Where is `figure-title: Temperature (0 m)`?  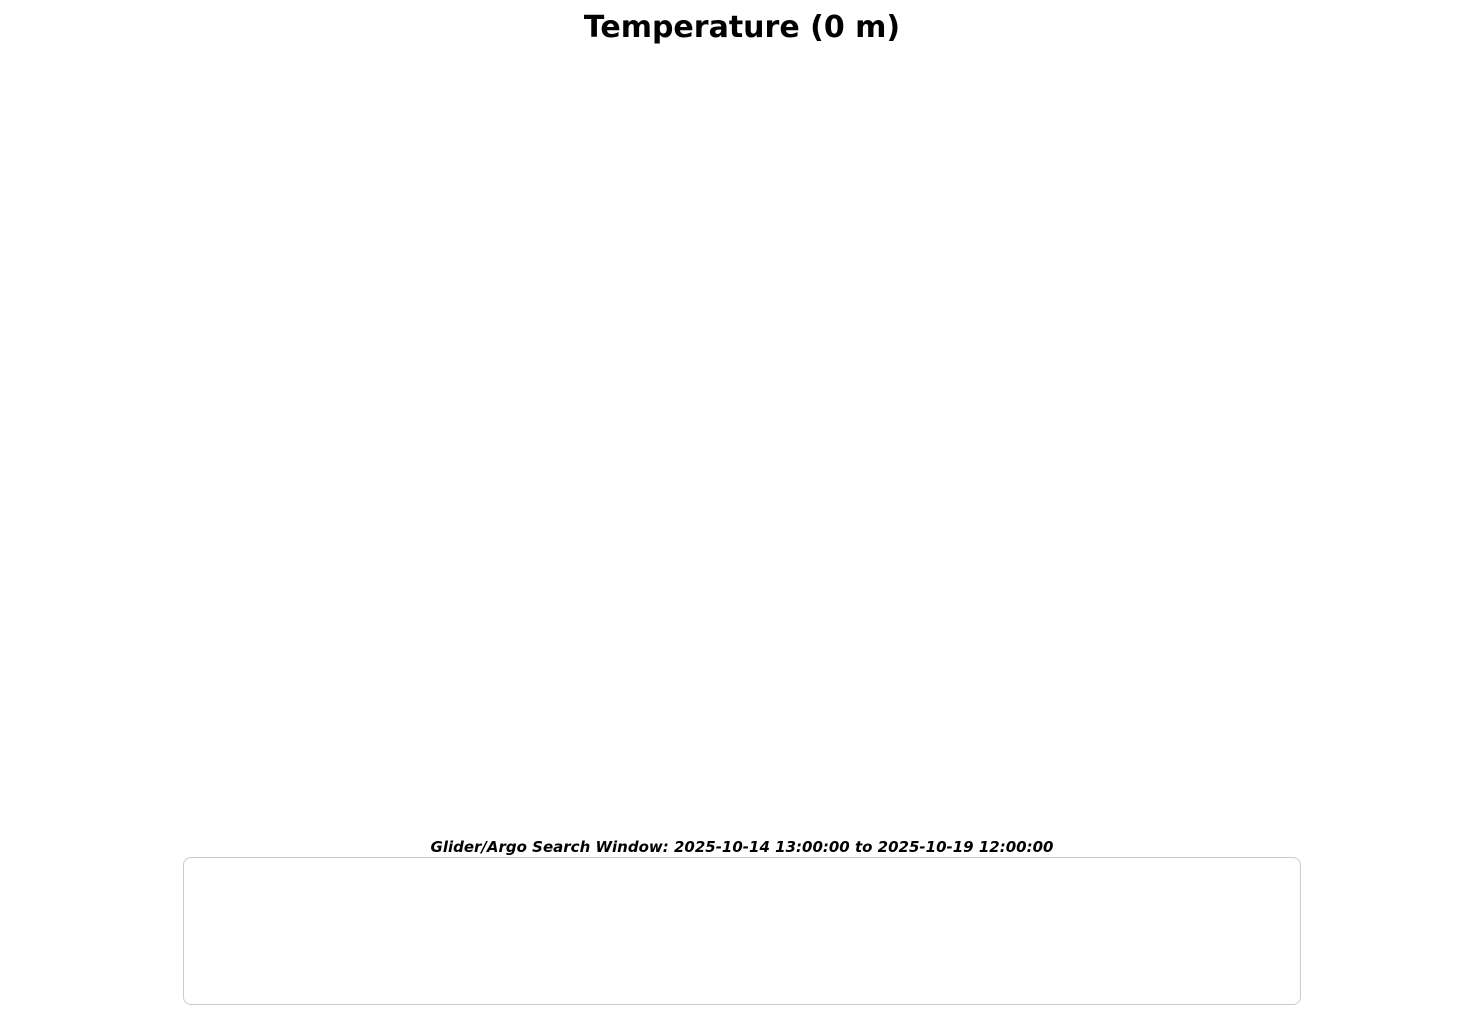 figure-title: Temperature (0 m) is located at coordinates (742, 27).